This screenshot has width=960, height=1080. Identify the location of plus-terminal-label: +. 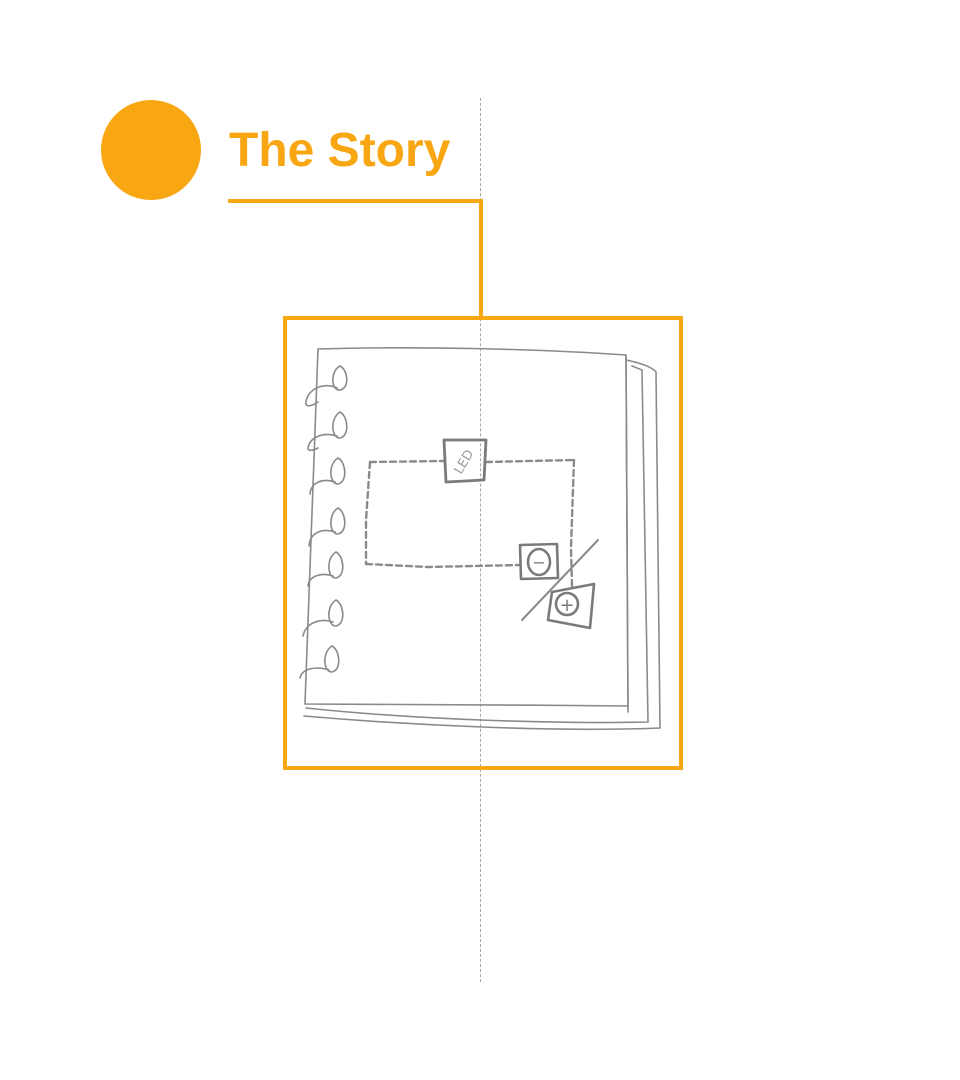
(566, 605).